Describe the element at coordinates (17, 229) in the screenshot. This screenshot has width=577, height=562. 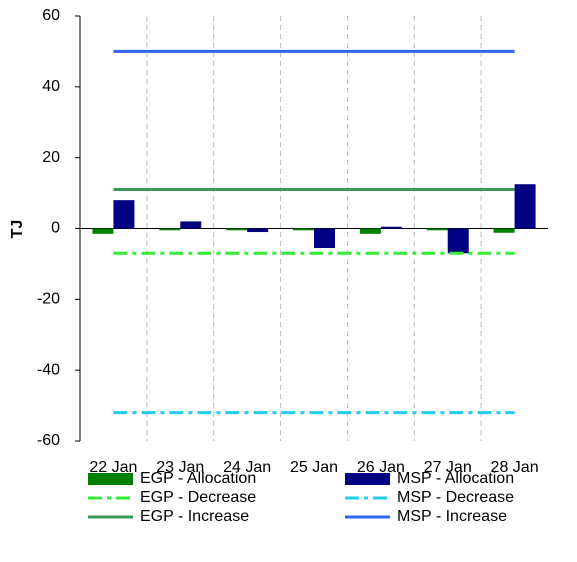
I see `y-axis-label: TJ` at that location.